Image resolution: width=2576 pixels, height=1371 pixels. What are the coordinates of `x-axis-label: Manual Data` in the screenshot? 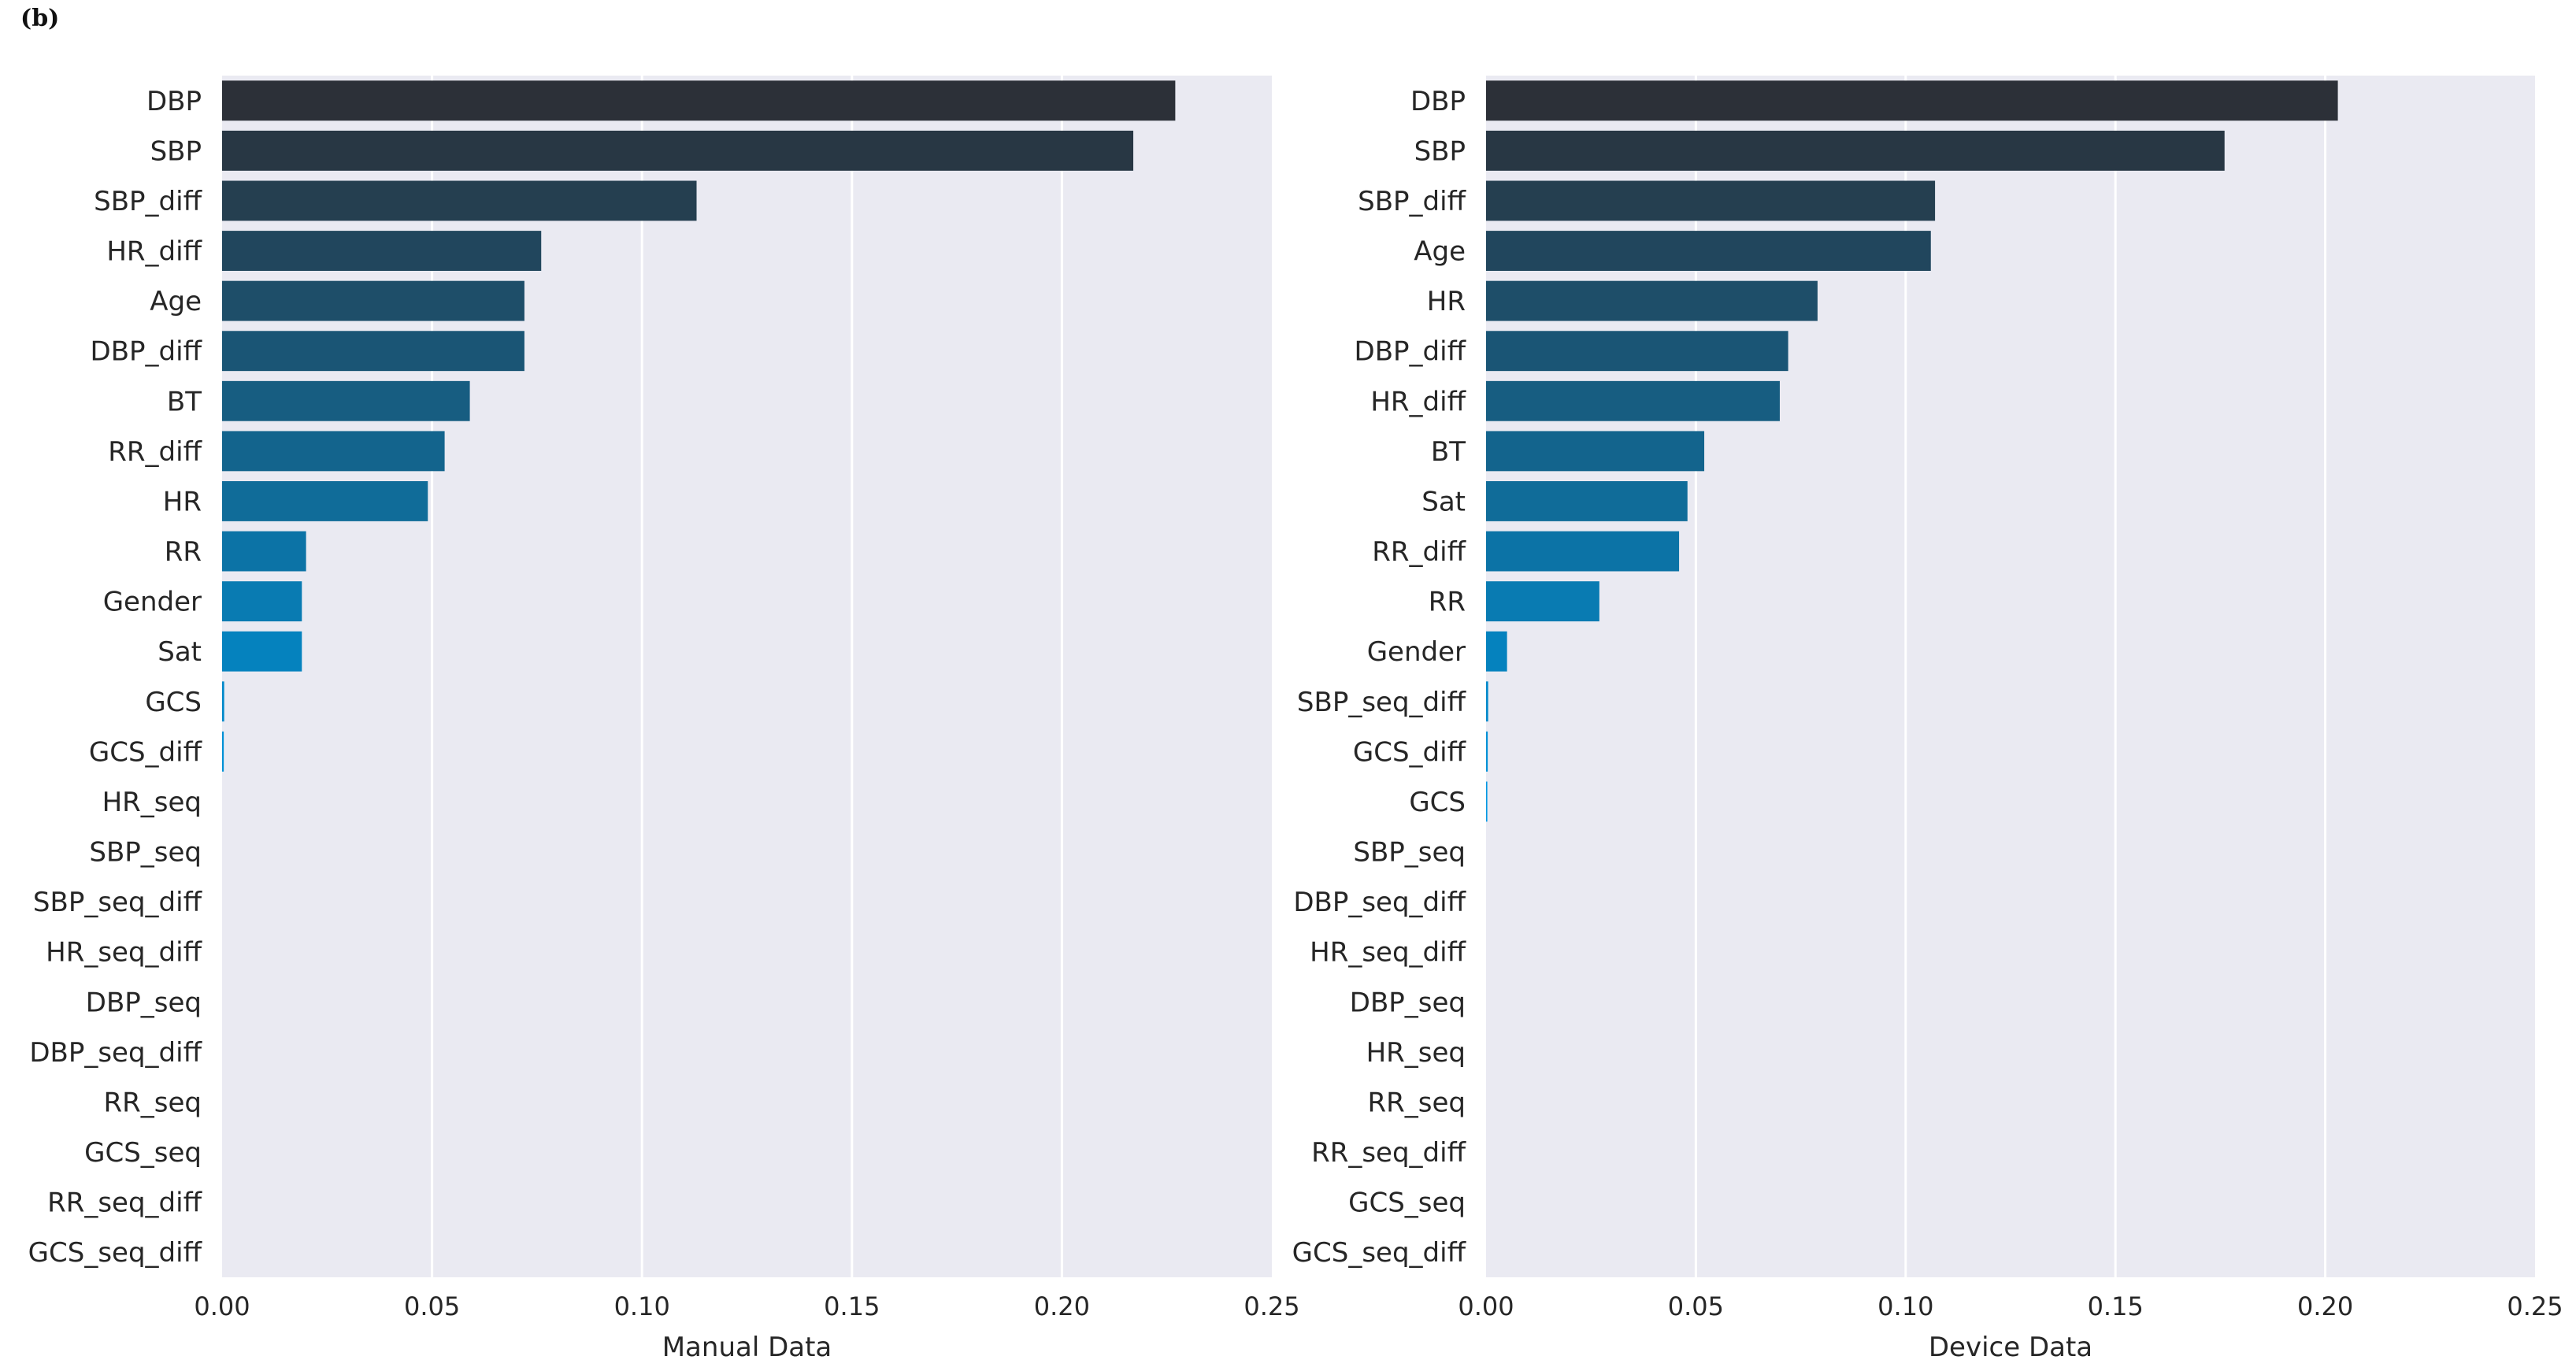 It's located at (747, 1347).